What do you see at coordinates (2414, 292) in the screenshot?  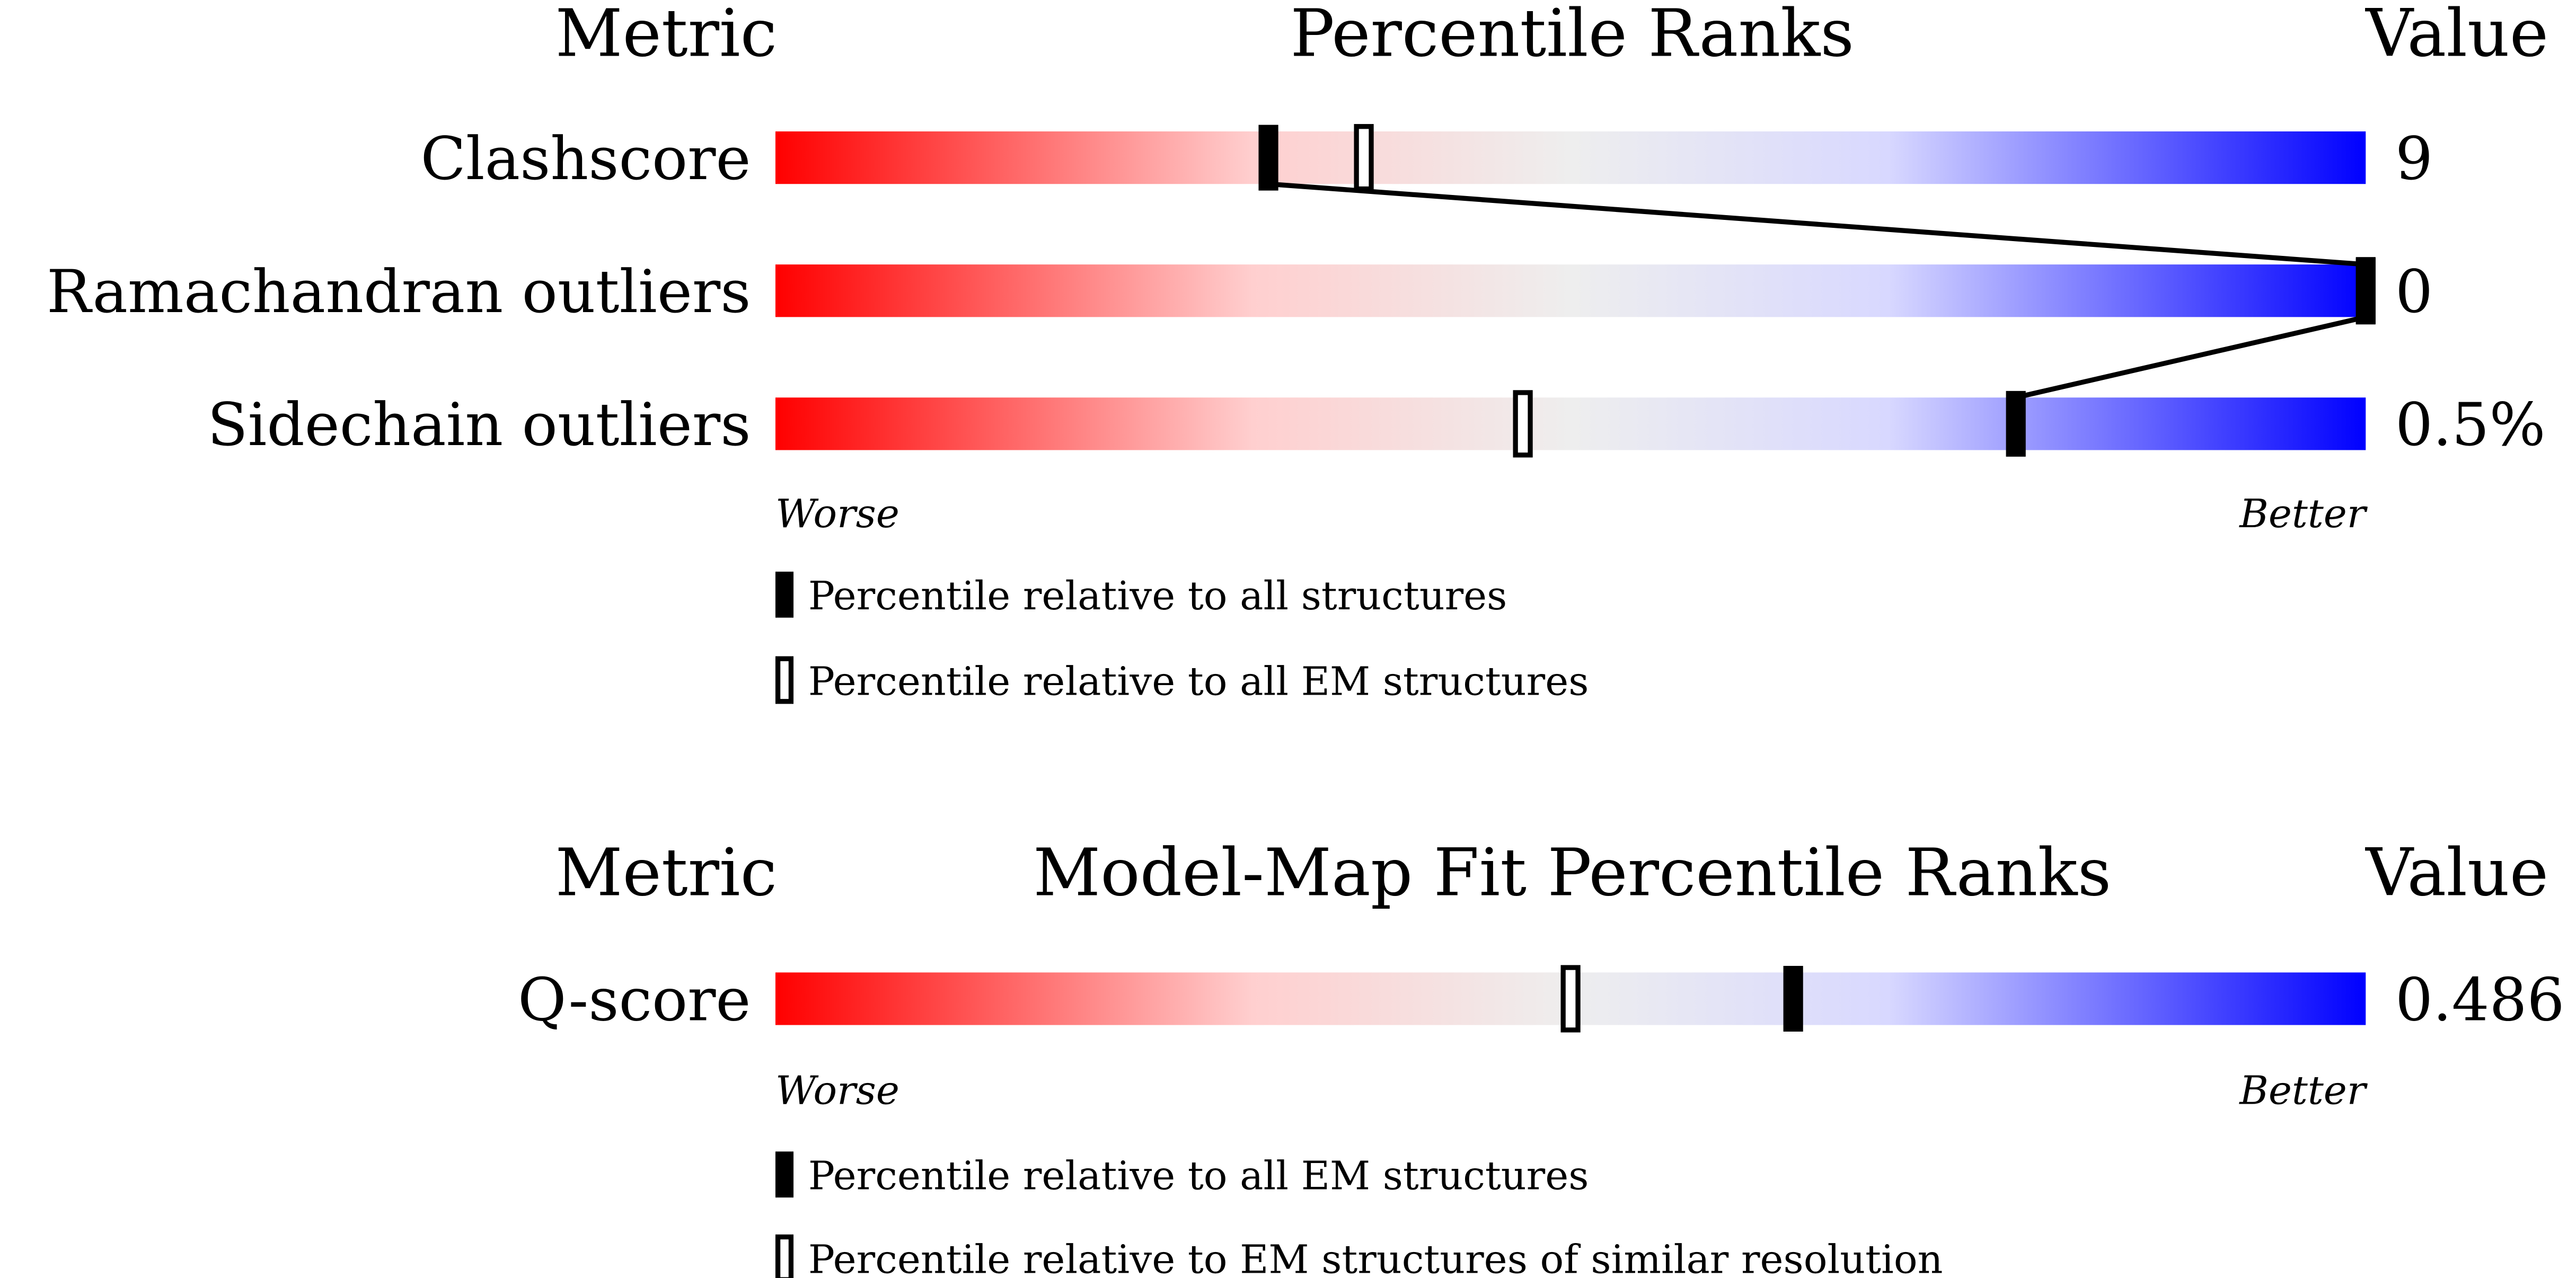 I see `metric-value: 0` at bounding box center [2414, 292].